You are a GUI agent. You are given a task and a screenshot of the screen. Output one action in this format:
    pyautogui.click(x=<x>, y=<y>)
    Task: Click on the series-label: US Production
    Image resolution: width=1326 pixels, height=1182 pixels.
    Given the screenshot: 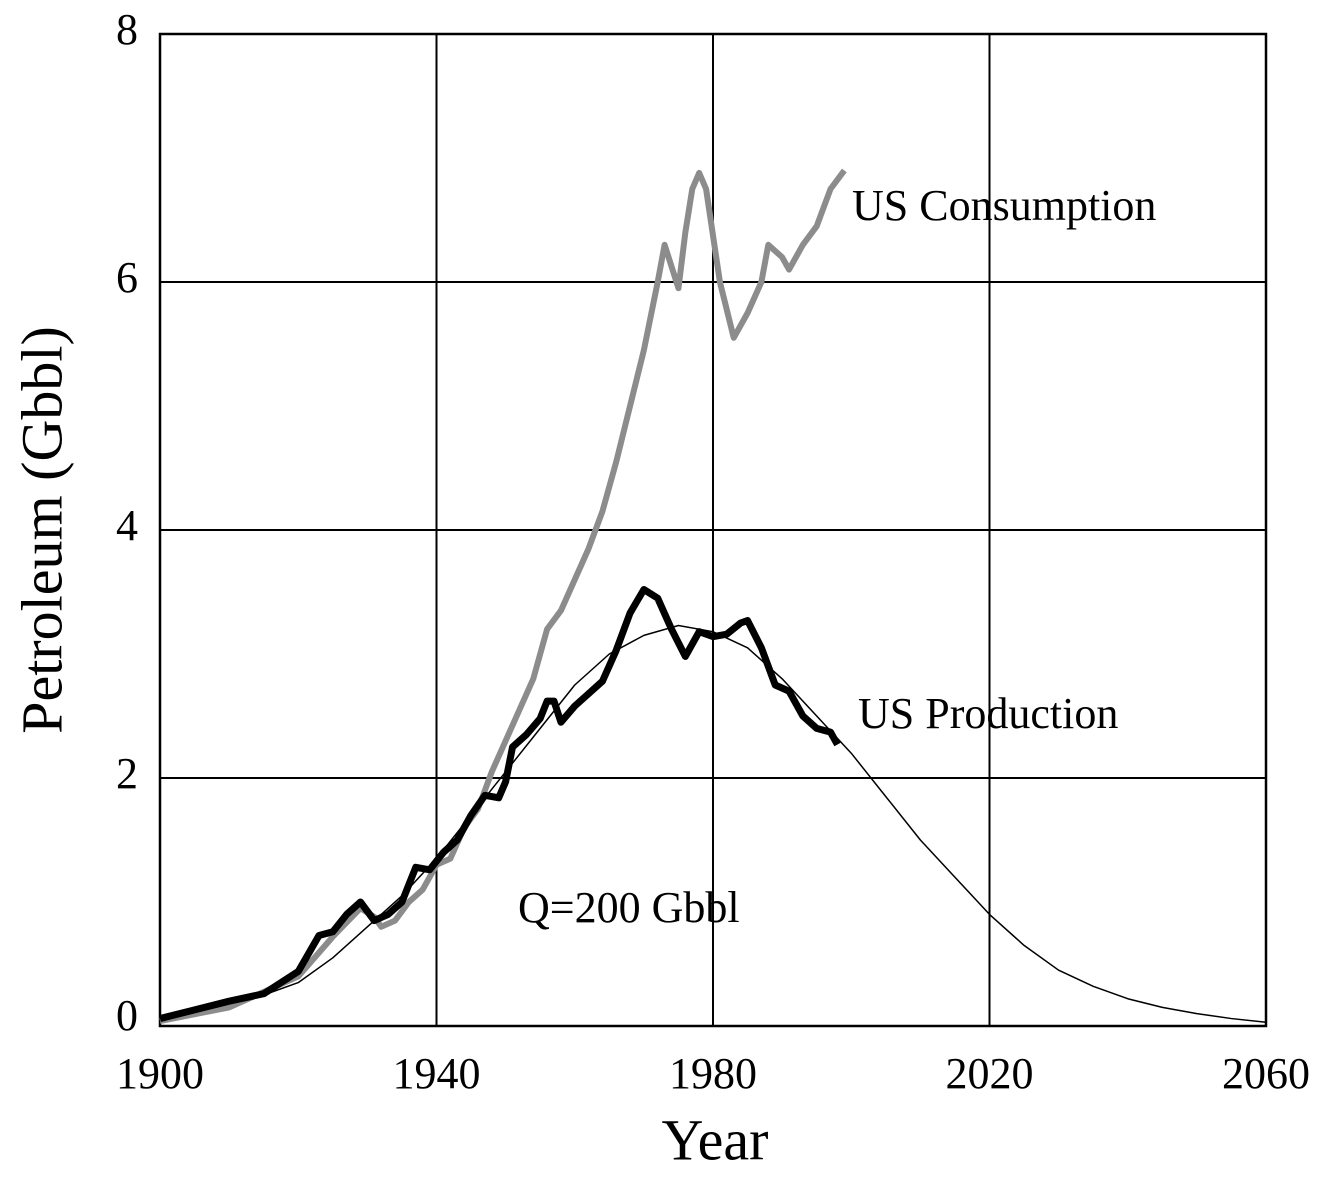 What is the action you would take?
    pyautogui.click(x=988, y=713)
    